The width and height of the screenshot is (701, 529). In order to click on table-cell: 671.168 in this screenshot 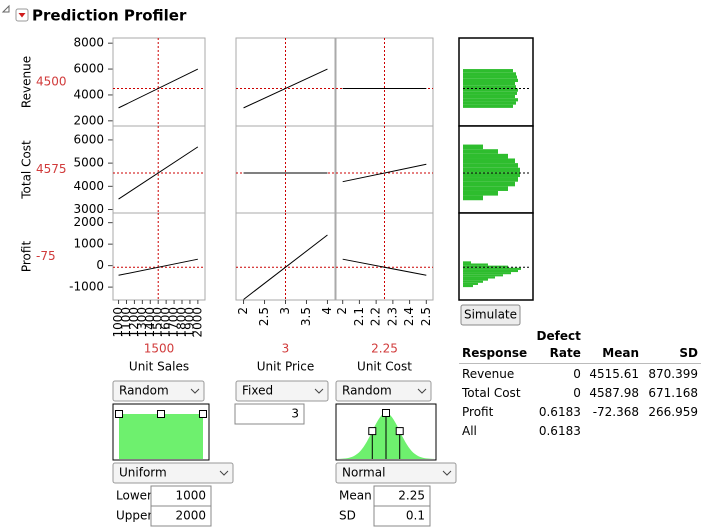, I will do `click(673, 392)`.